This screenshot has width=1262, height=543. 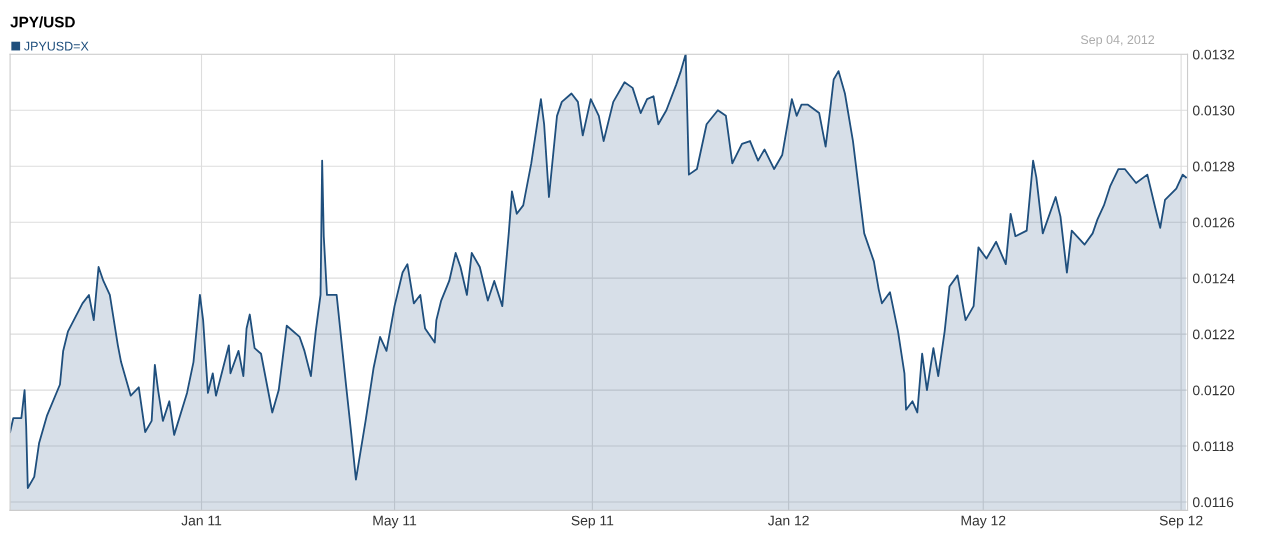 What do you see at coordinates (1213, 54) in the screenshot?
I see `y-tick-label: 0.0132` at bounding box center [1213, 54].